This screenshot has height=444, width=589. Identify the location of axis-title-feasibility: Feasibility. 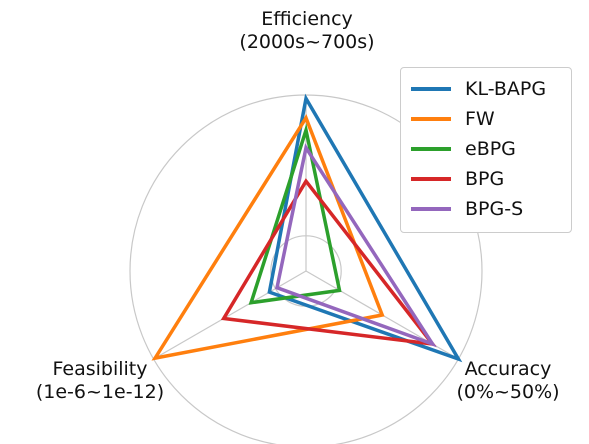
(100, 369).